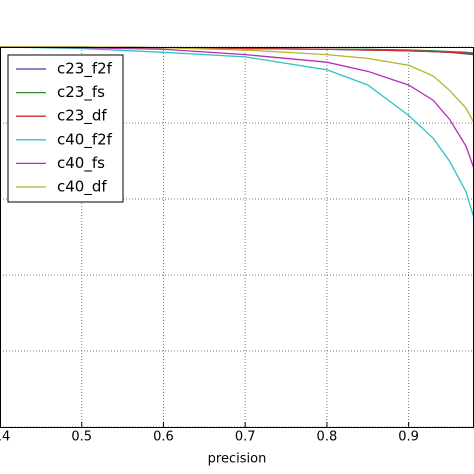 This screenshot has height=474, width=474. Describe the element at coordinates (327, 437) in the screenshot. I see `x-tick-label: 0.8` at that location.